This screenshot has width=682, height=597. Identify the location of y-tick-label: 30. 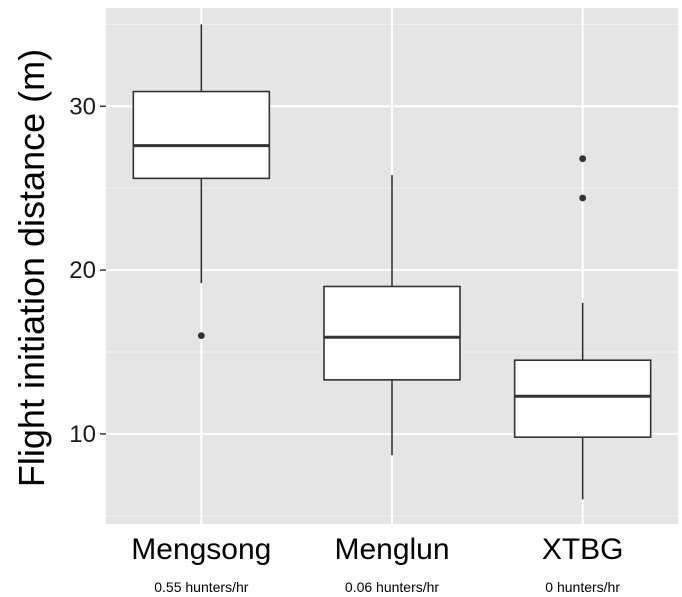
(82, 106).